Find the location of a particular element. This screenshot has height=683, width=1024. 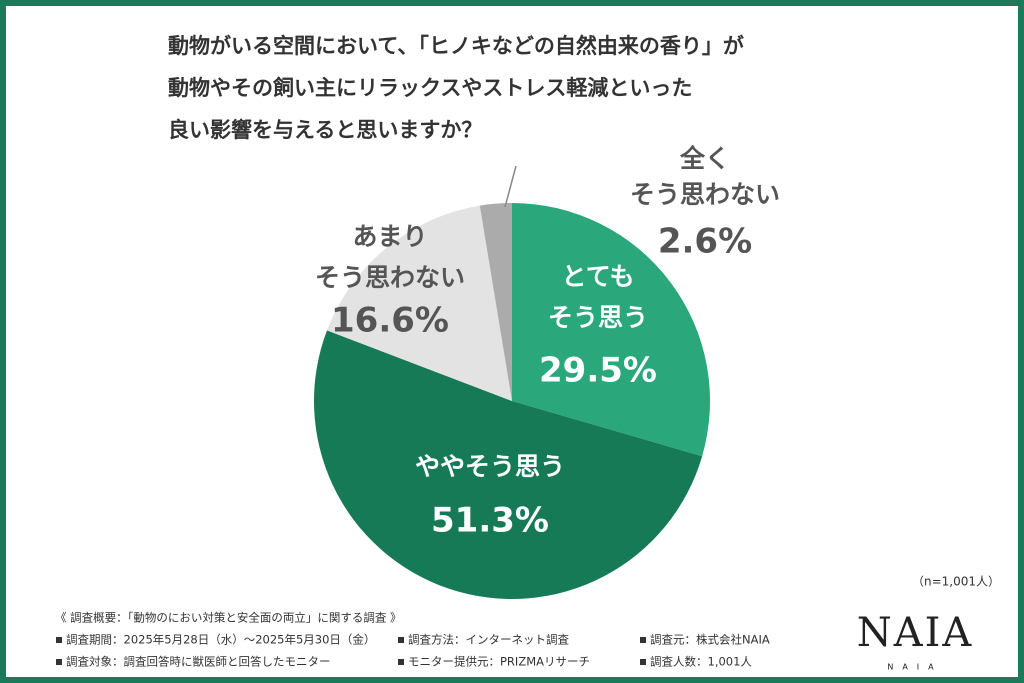

slice-label: ややそう思う is located at coordinates (490, 466).